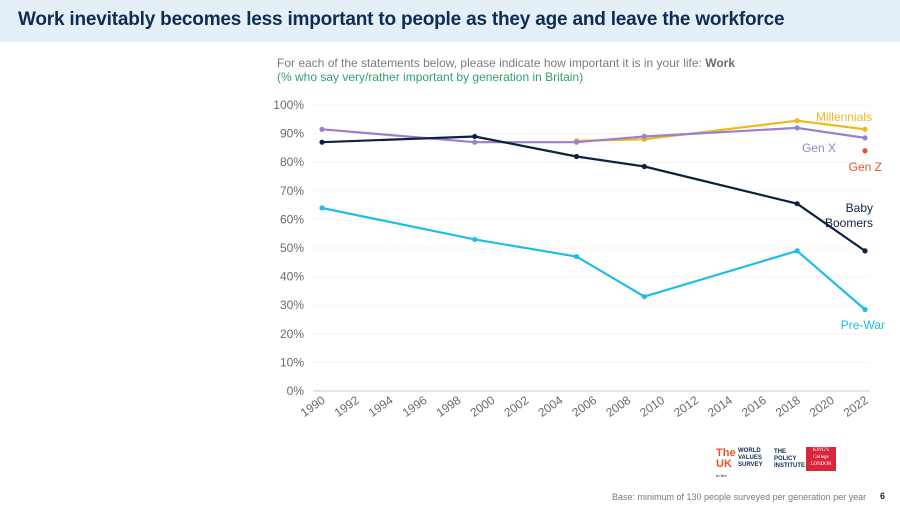 The height and width of the screenshot is (506, 900). I want to click on x-tick-label: 1998, so click(449, 406).